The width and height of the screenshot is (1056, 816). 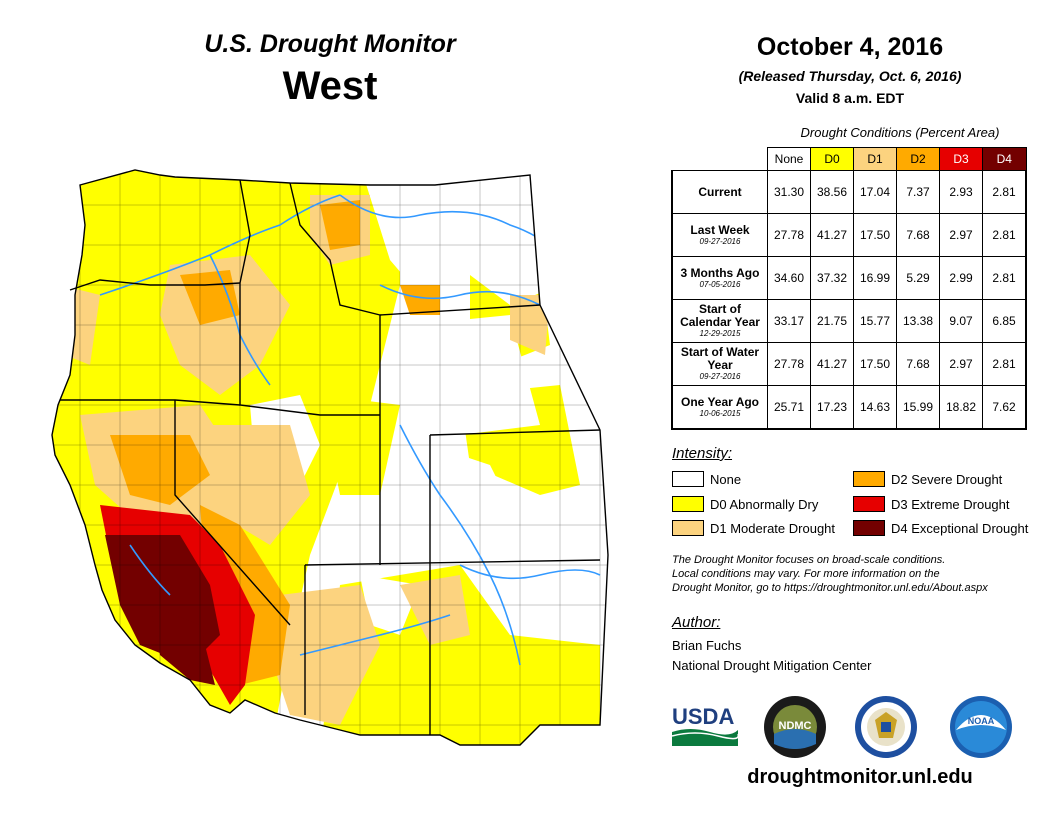 What do you see at coordinates (981, 727) in the screenshot?
I see `noaa-logo: NOAA` at bounding box center [981, 727].